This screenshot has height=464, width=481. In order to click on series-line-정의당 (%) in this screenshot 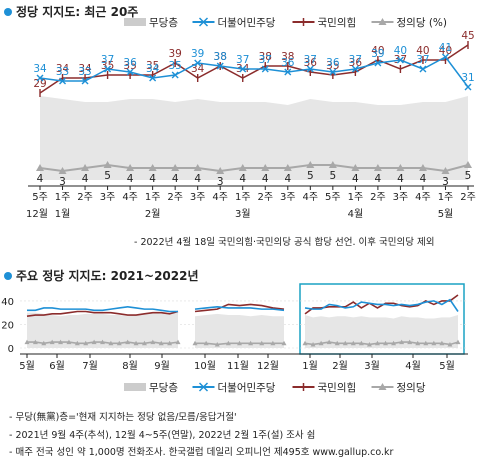, I will do `click(254, 168)`.